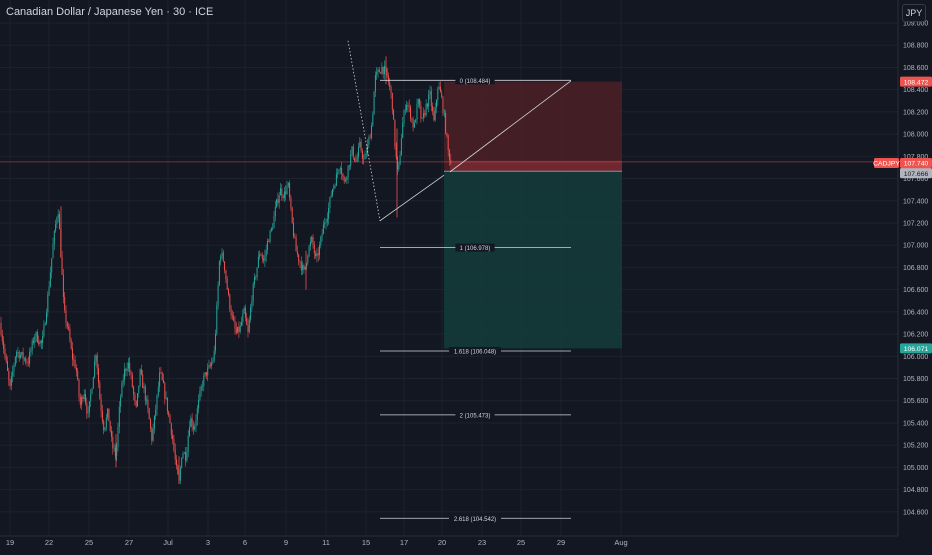 The width and height of the screenshot is (932, 555). Describe the element at coordinates (916, 348) in the screenshot. I see `target-price-marker: 106.071` at that location.